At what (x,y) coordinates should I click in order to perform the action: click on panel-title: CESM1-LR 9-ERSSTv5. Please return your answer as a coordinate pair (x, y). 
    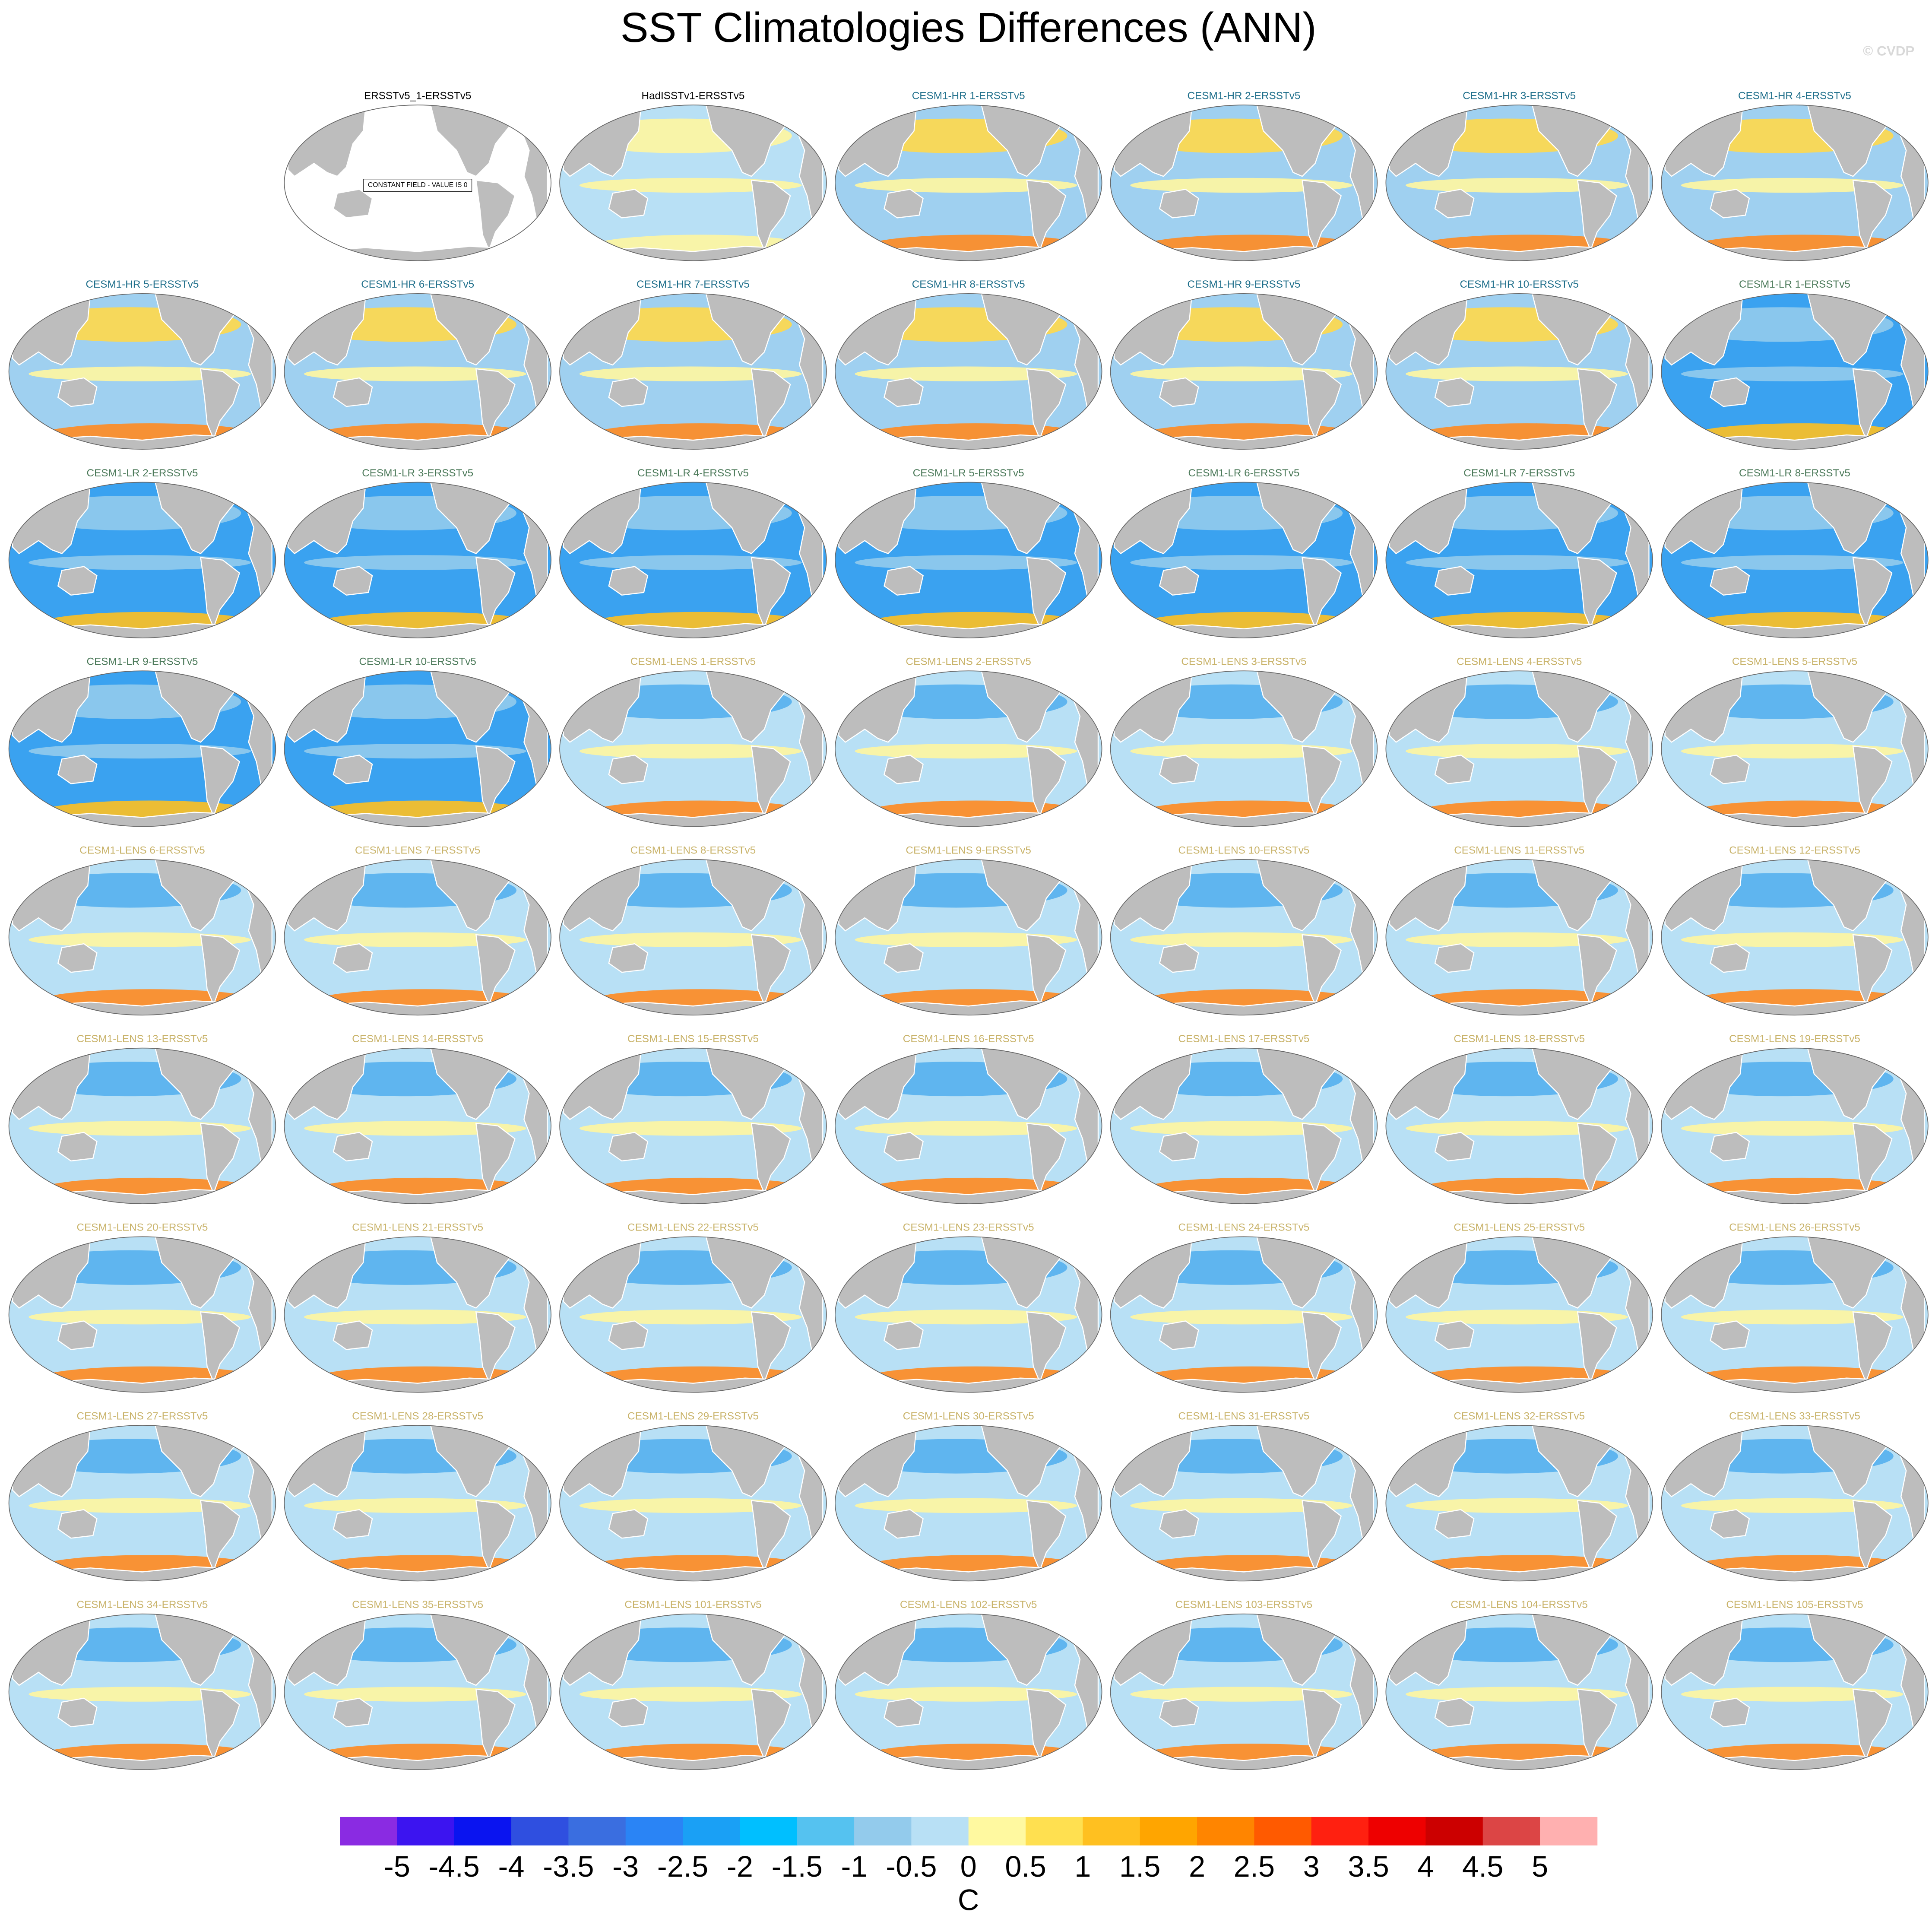
    Looking at the image, I should click on (142, 662).